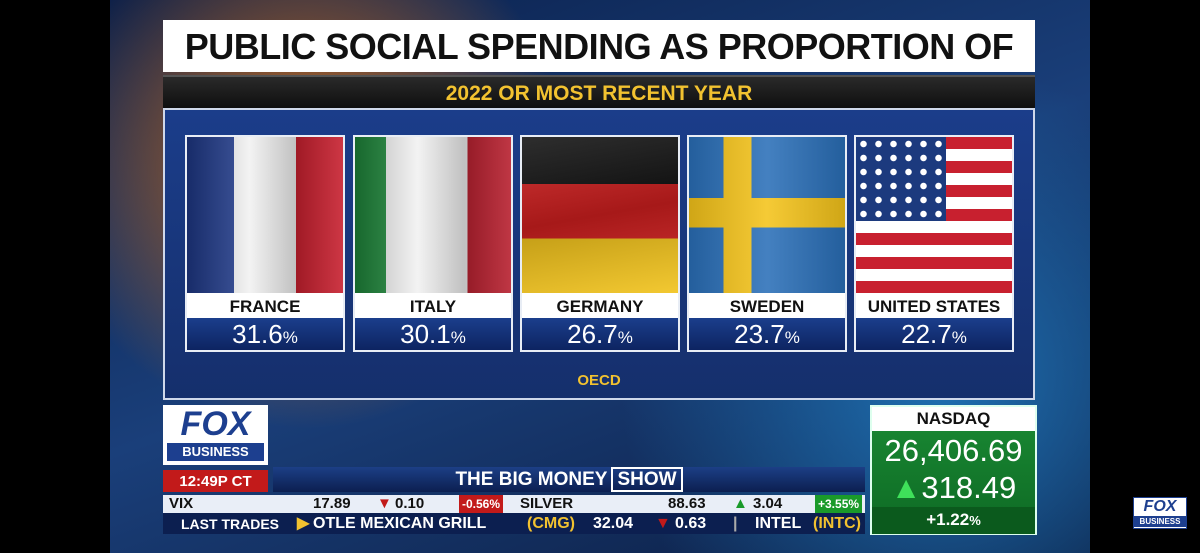 The width and height of the screenshot is (1200, 553). What do you see at coordinates (926, 334) in the screenshot?
I see `value-number: 22.7` at bounding box center [926, 334].